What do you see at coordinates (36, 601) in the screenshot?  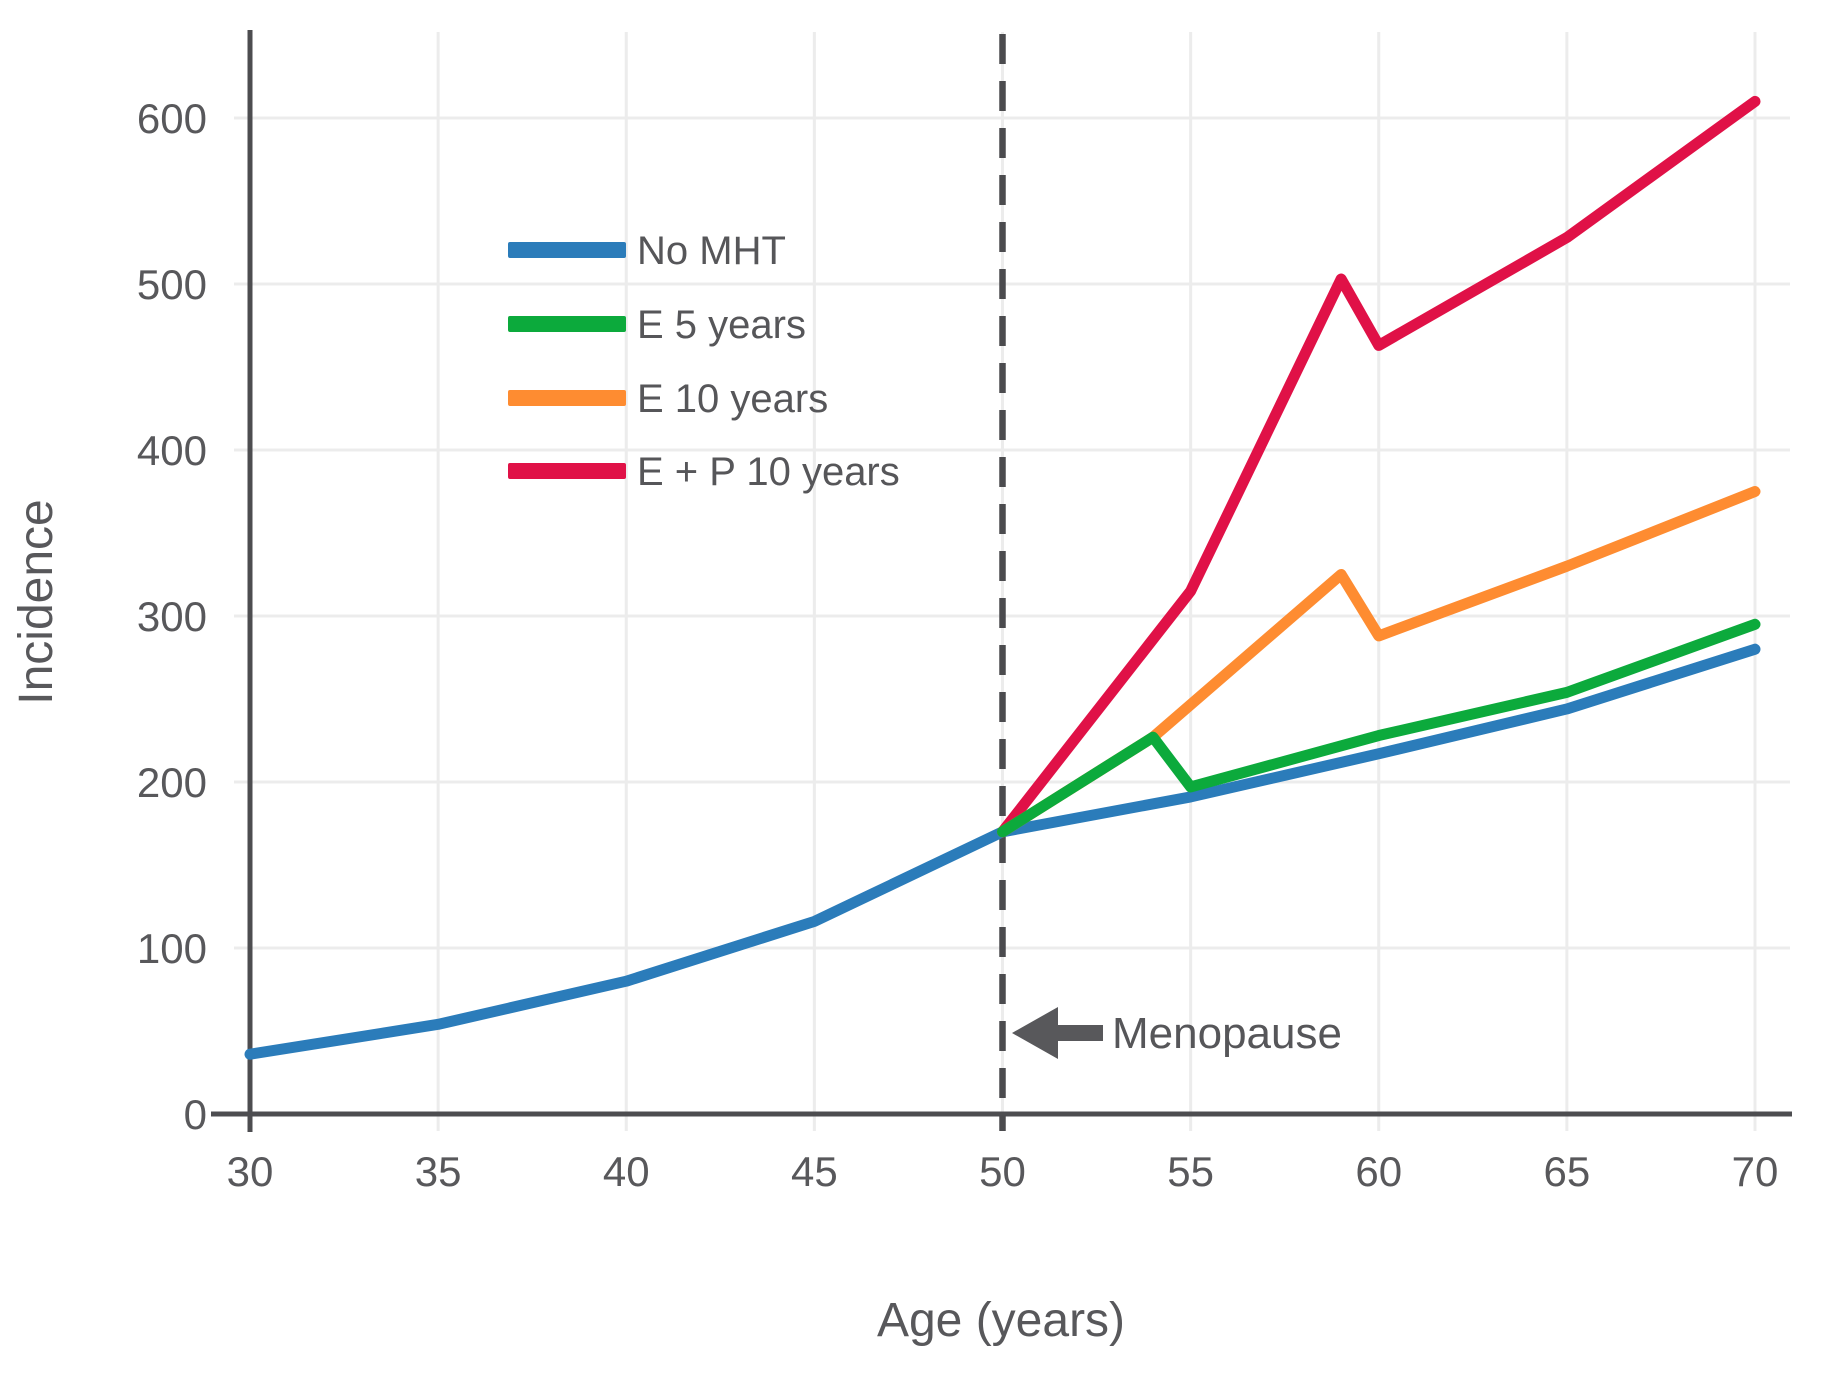 I see `y-axis-title: Incidence` at bounding box center [36, 601].